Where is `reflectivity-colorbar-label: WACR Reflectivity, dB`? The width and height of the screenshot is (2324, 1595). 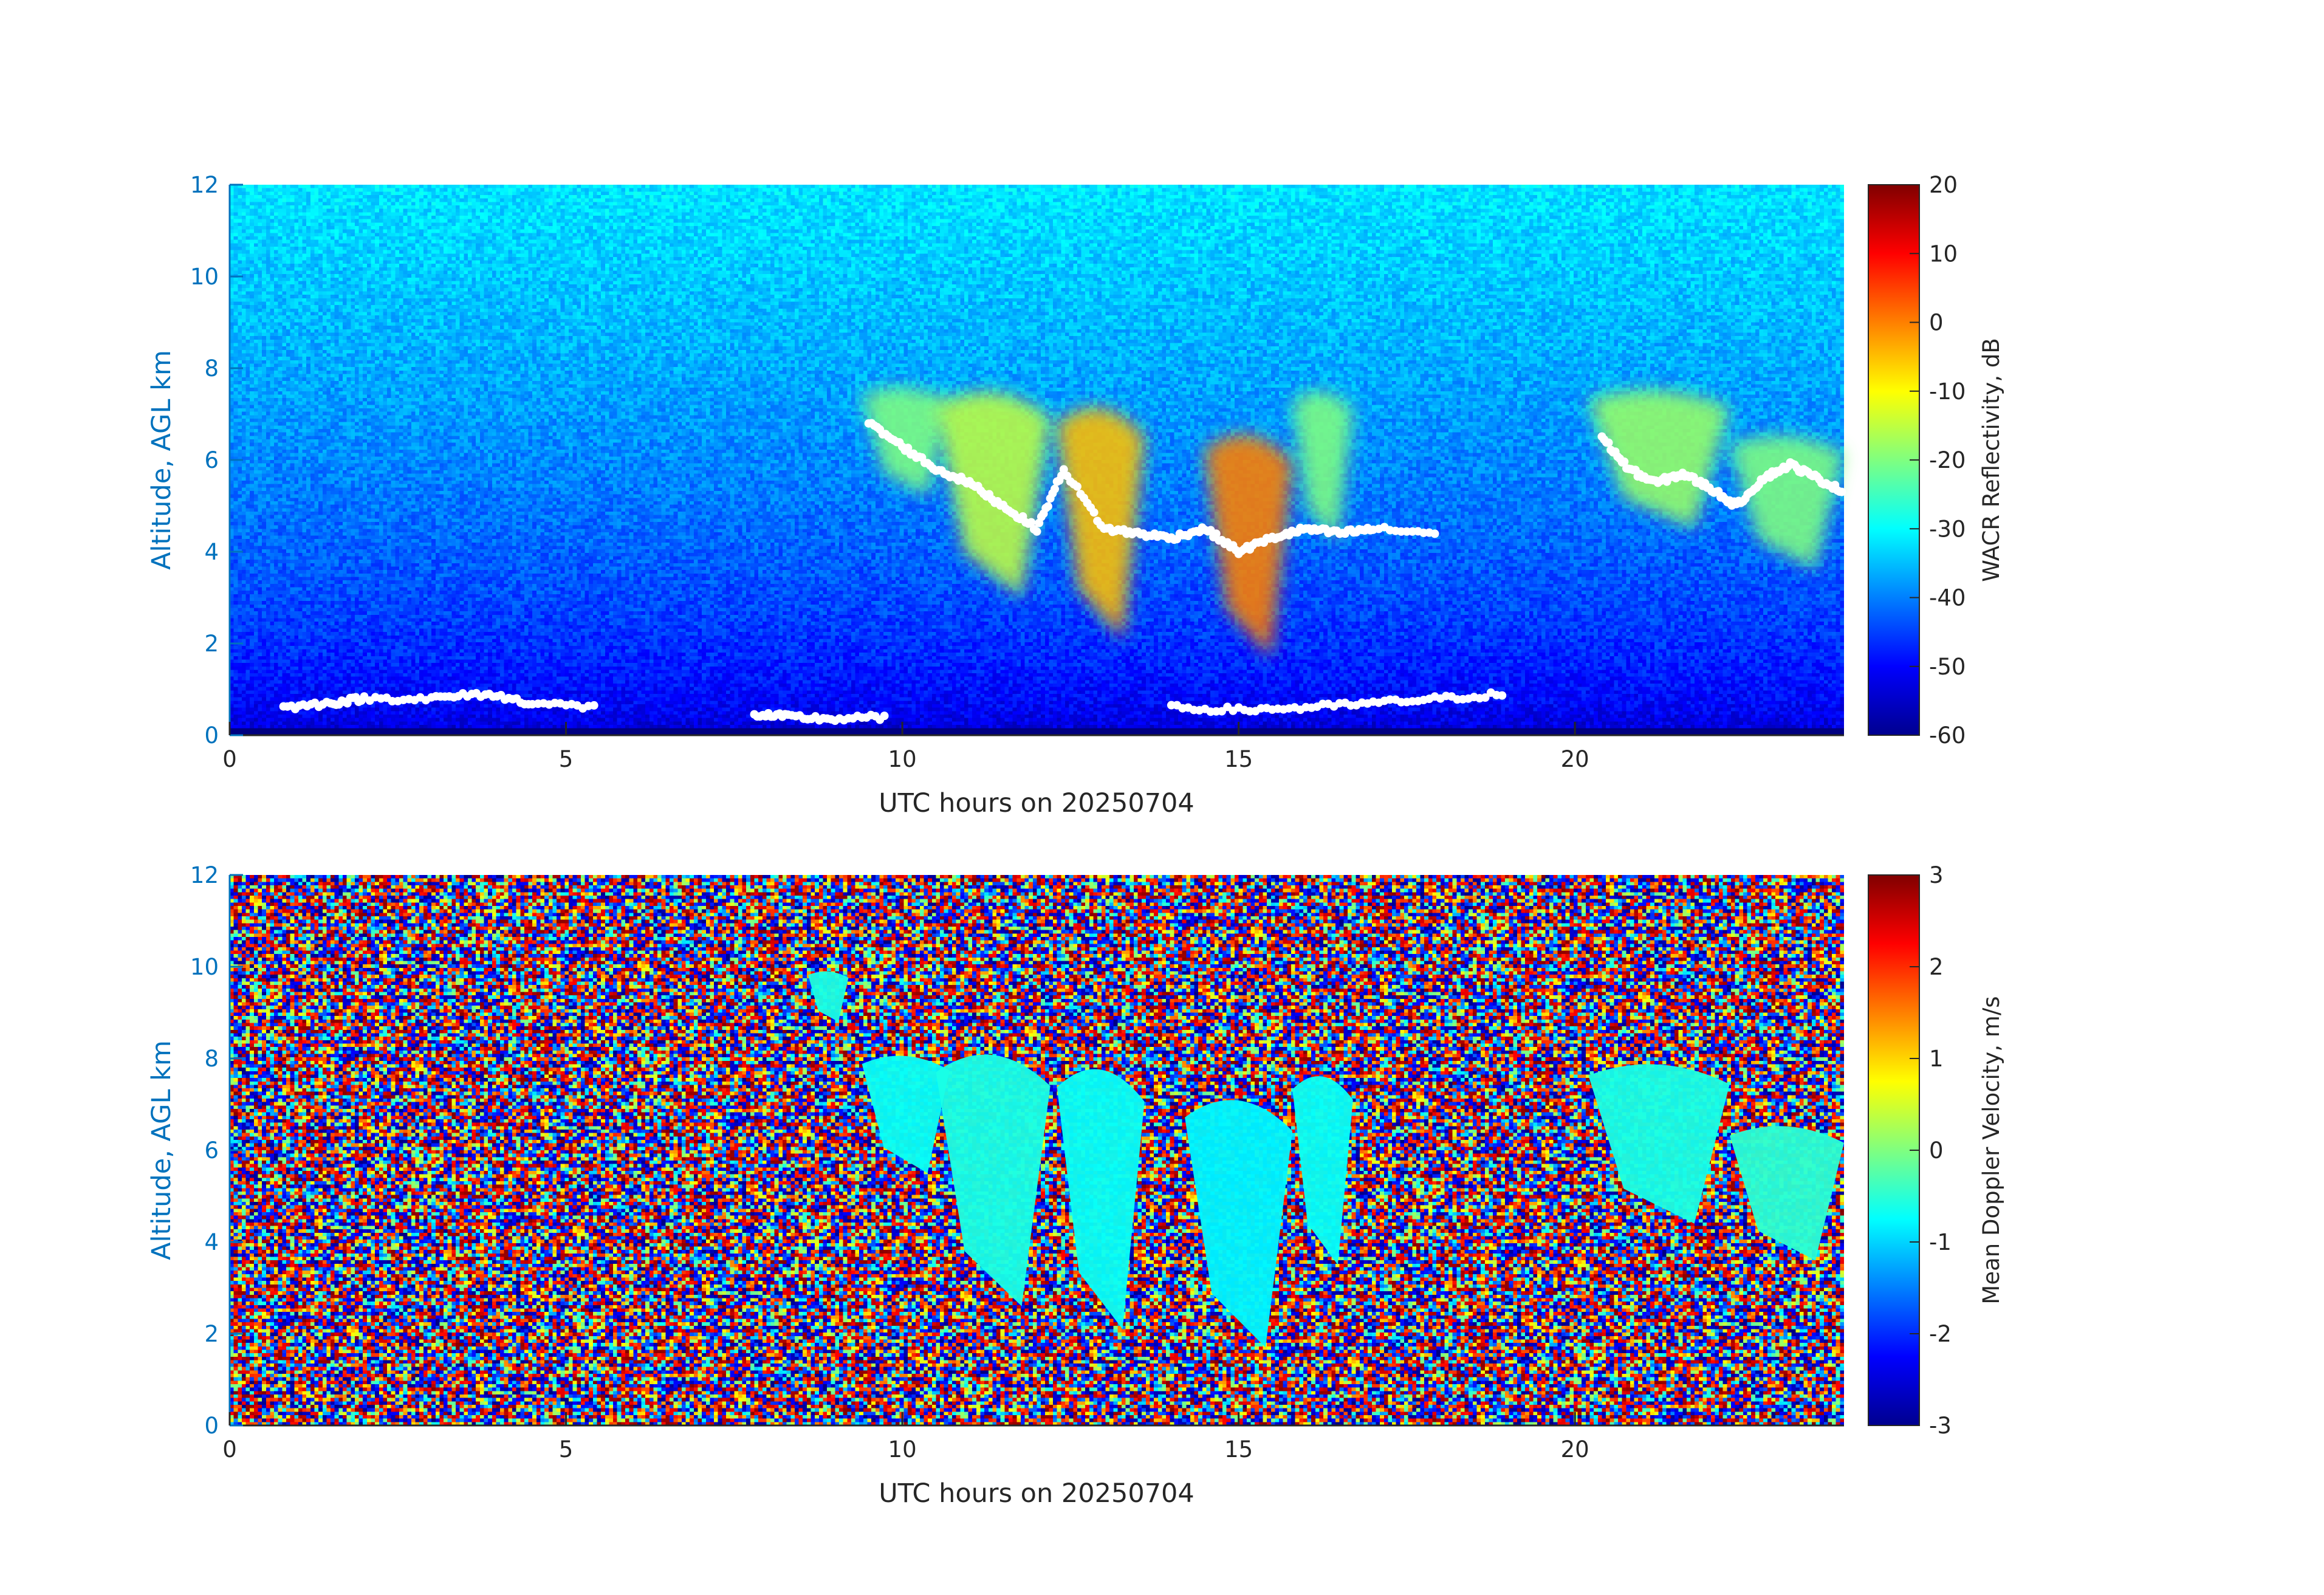
reflectivity-colorbar-label: WACR Reflectivity, dB is located at coordinates (1991, 460).